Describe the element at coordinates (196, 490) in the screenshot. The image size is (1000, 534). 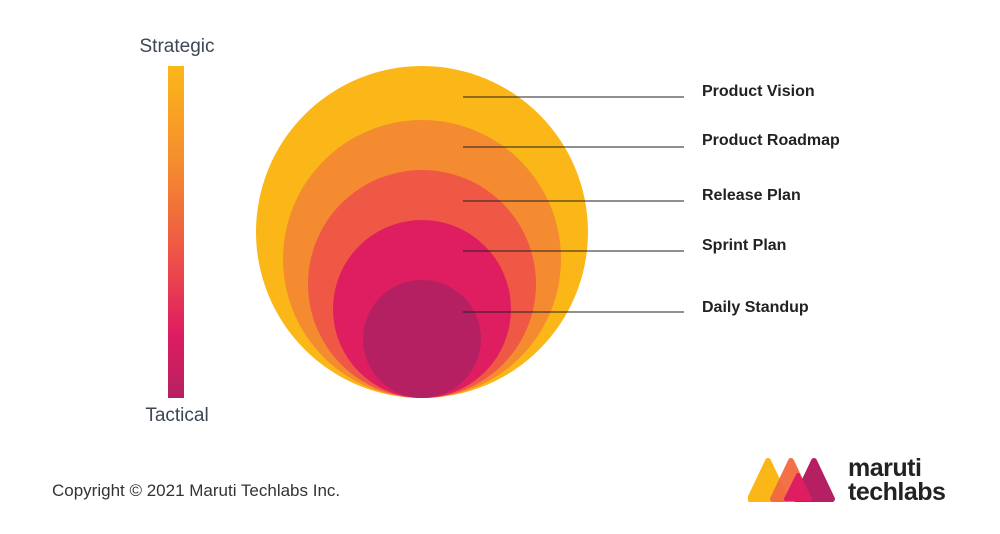
I see `copyright-text: Copyright © 2021 Maruti Techlabs Inc.` at that location.